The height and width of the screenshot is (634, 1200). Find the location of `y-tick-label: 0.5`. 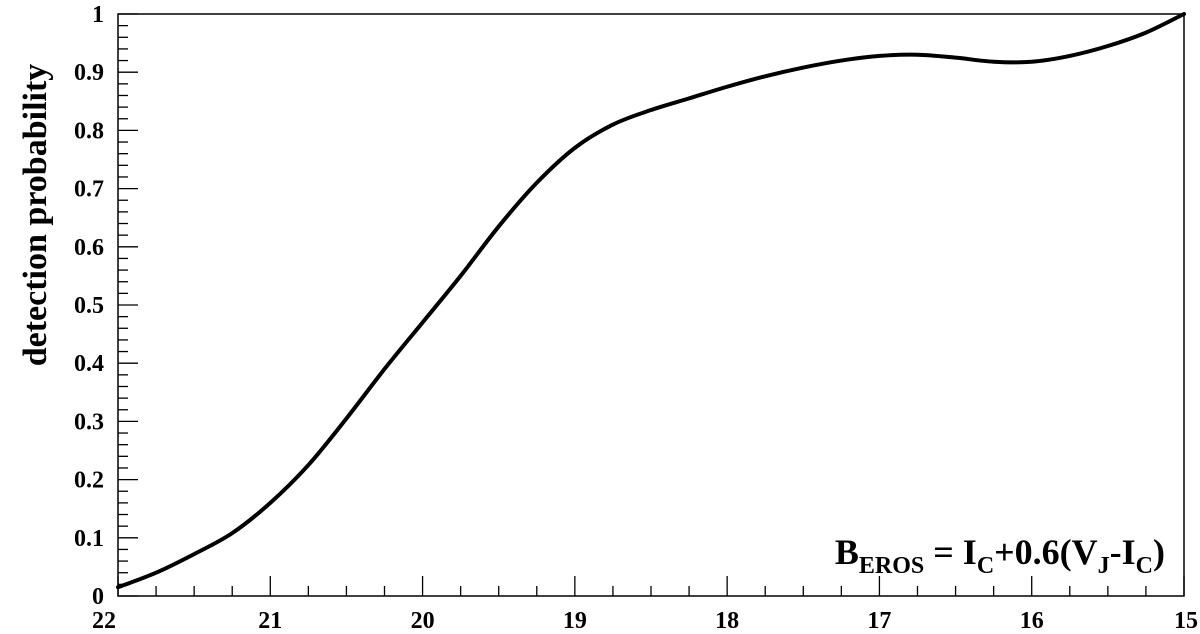

y-tick-label: 0.5 is located at coordinates (89, 306).